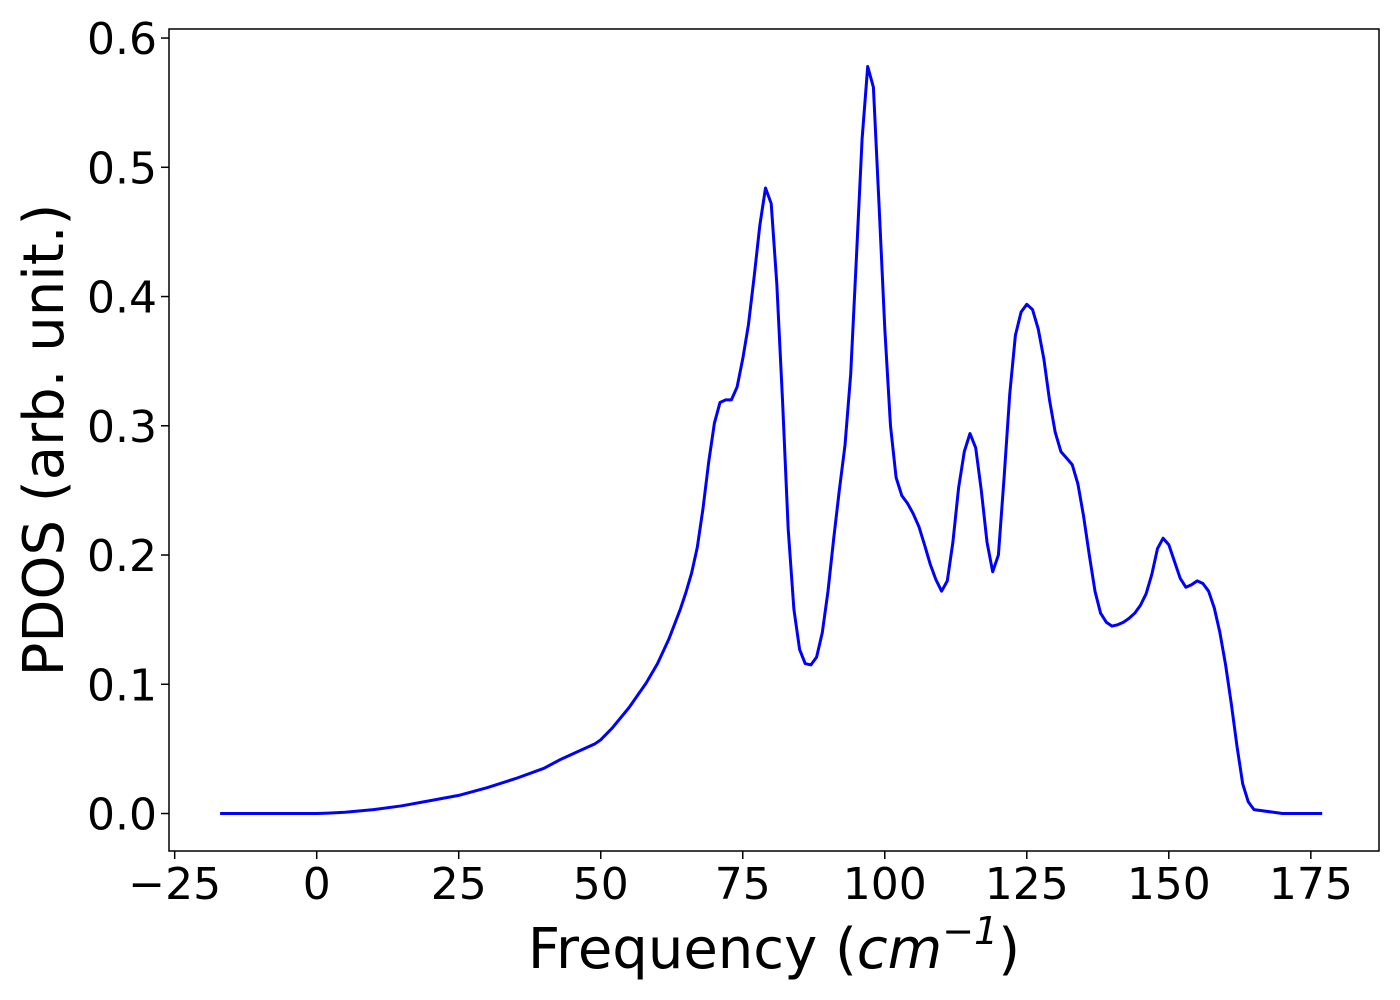 Image resolution: width=1400 pixels, height=1000 pixels. What do you see at coordinates (122, 427) in the screenshot?
I see `y-tick-label: 0.3` at bounding box center [122, 427].